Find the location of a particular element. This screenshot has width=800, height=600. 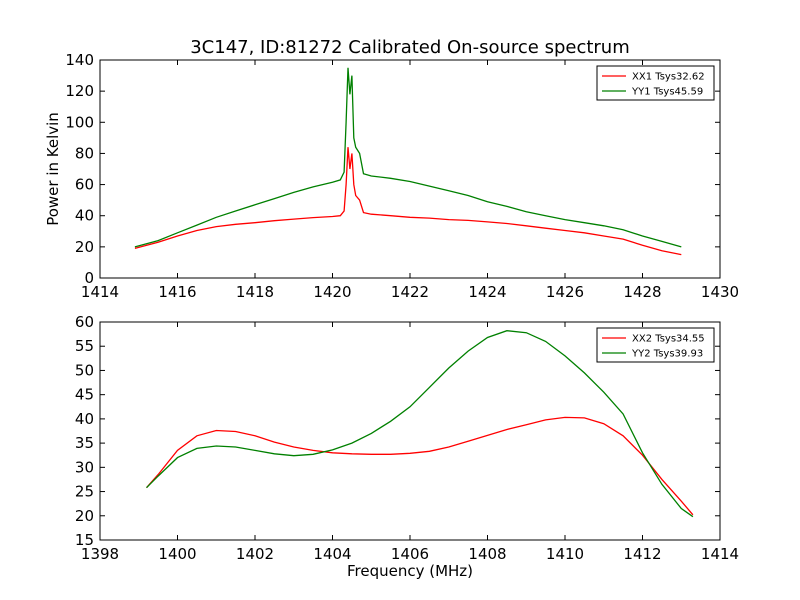

y-tick-label: 140 is located at coordinates (79, 60).